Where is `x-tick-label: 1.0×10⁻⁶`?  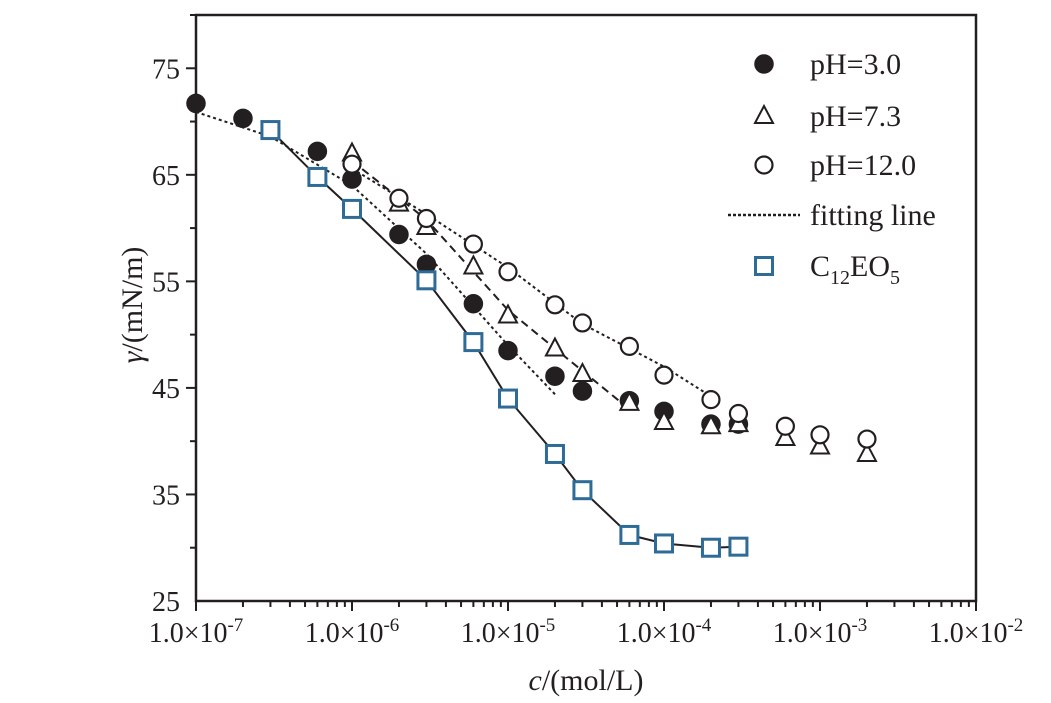
x-tick-label: 1.0×10⁻⁶ is located at coordinates (352, 632).